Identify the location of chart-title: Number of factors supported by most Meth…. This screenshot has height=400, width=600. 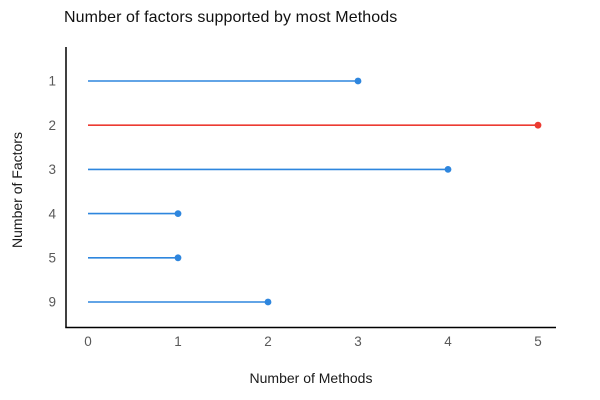
(231, 17).